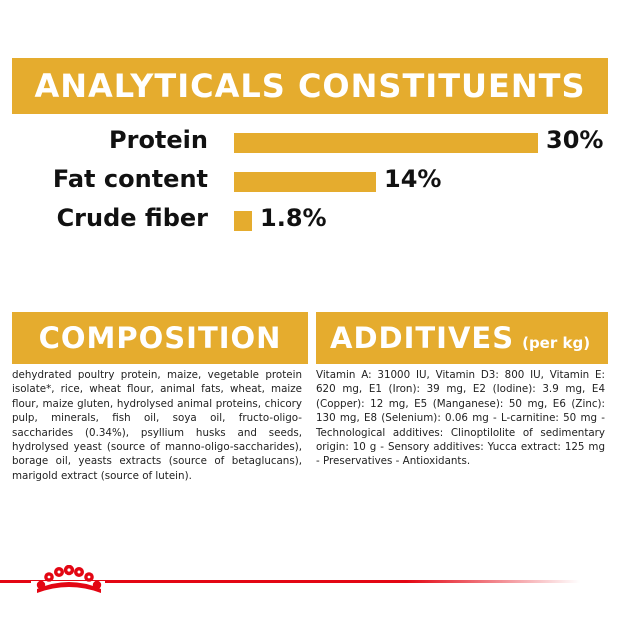 Image resolution: width=620 pixels, height=620 pixels. Describe the element at coordinates (413, 179) in the screenshot. I see `fat-content-value: 14%` at that location.